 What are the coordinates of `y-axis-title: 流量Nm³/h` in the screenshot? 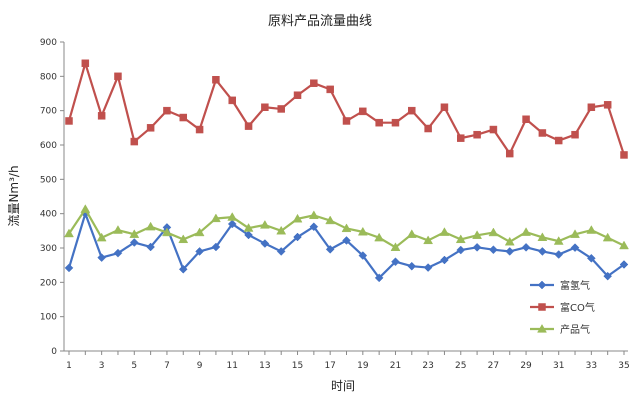 It's located at (14, 195).